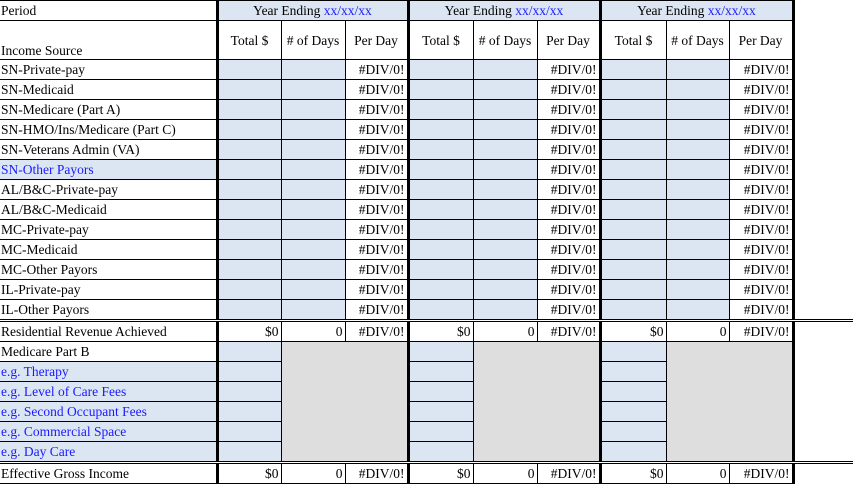  What do you see at coordinates (109, 411) in the screenshot?
I see `other-income-label: e.g. Second Occupant Fees` at bounding box center [109, 411].